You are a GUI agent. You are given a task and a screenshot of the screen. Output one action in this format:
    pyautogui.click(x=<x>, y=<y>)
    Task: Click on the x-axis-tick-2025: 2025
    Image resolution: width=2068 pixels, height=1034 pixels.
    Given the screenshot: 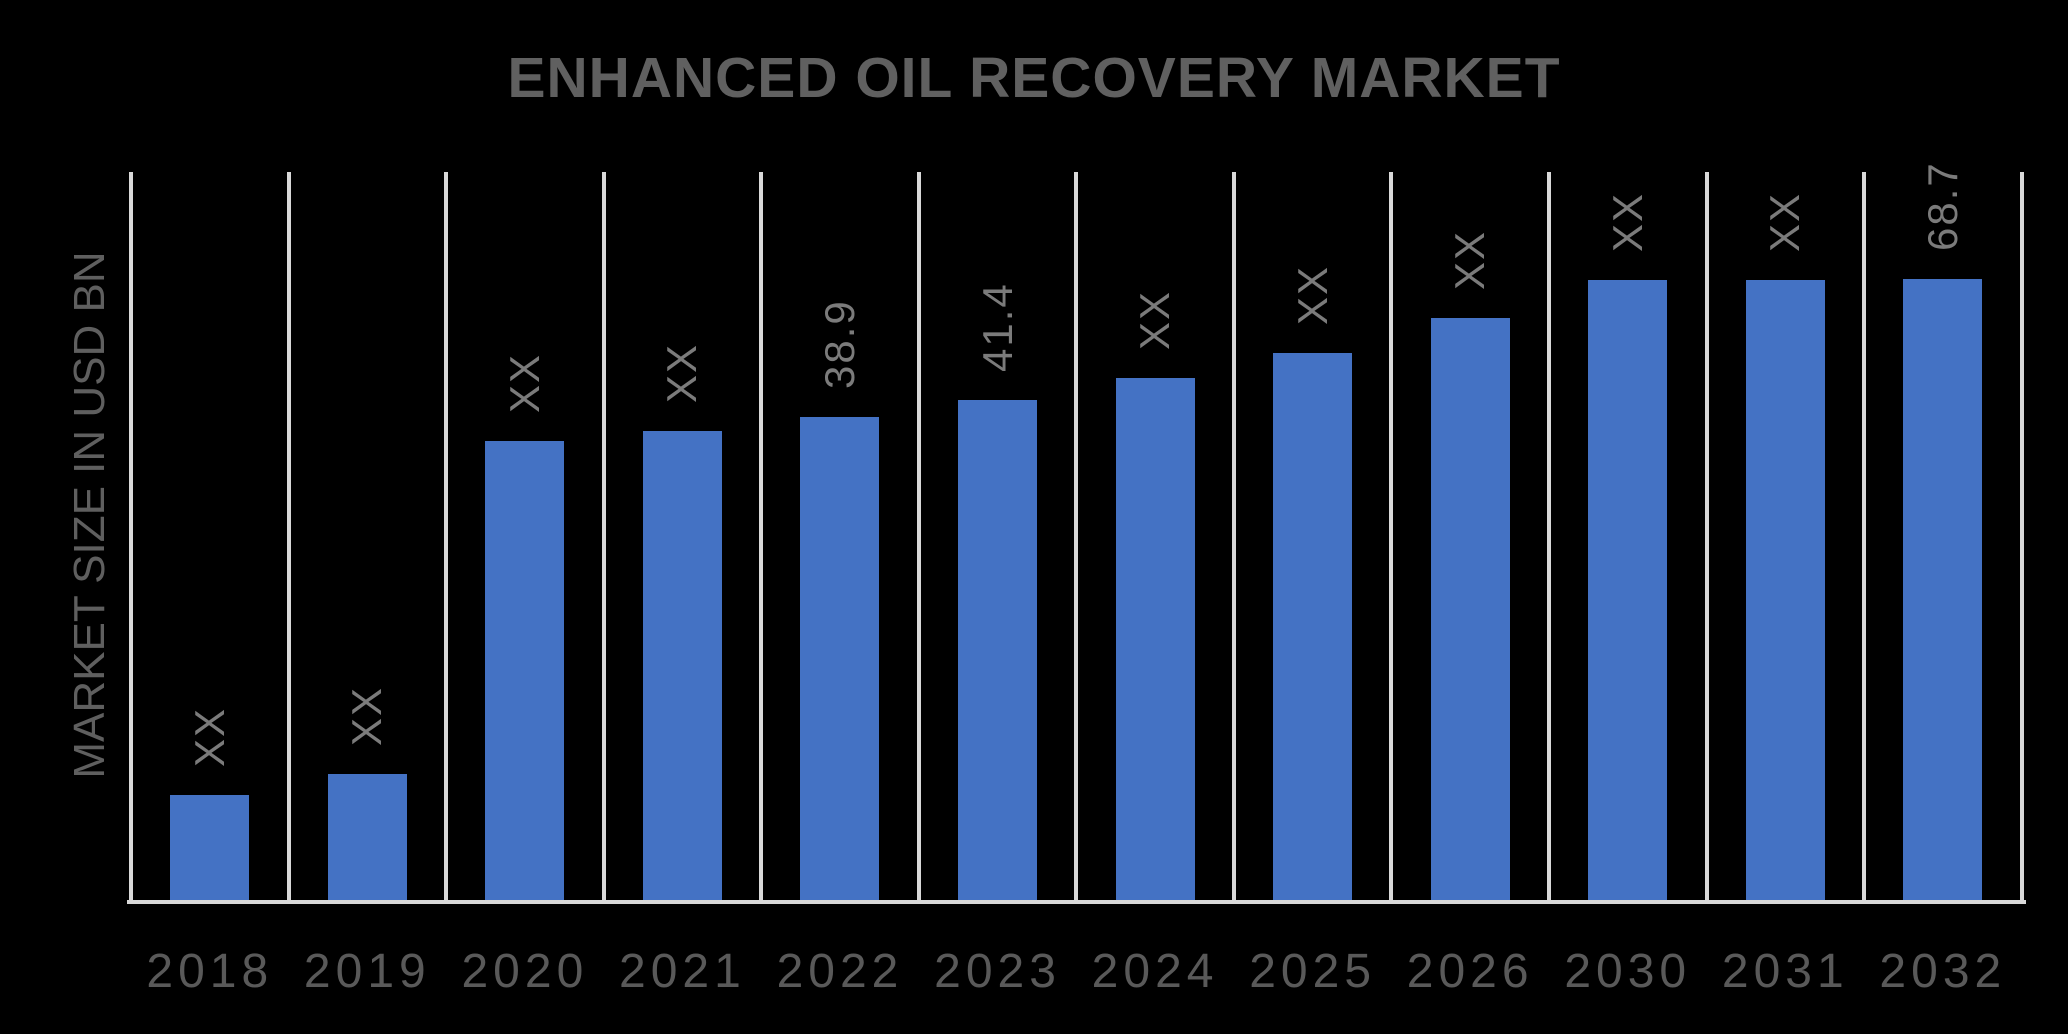 What is the action you would take?
    pyautogui.click(x=1313, y=971)
    